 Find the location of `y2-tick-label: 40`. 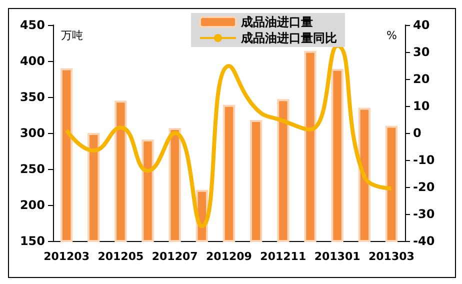

y2-tick-label: 40 is located at coordinates (421, 25).